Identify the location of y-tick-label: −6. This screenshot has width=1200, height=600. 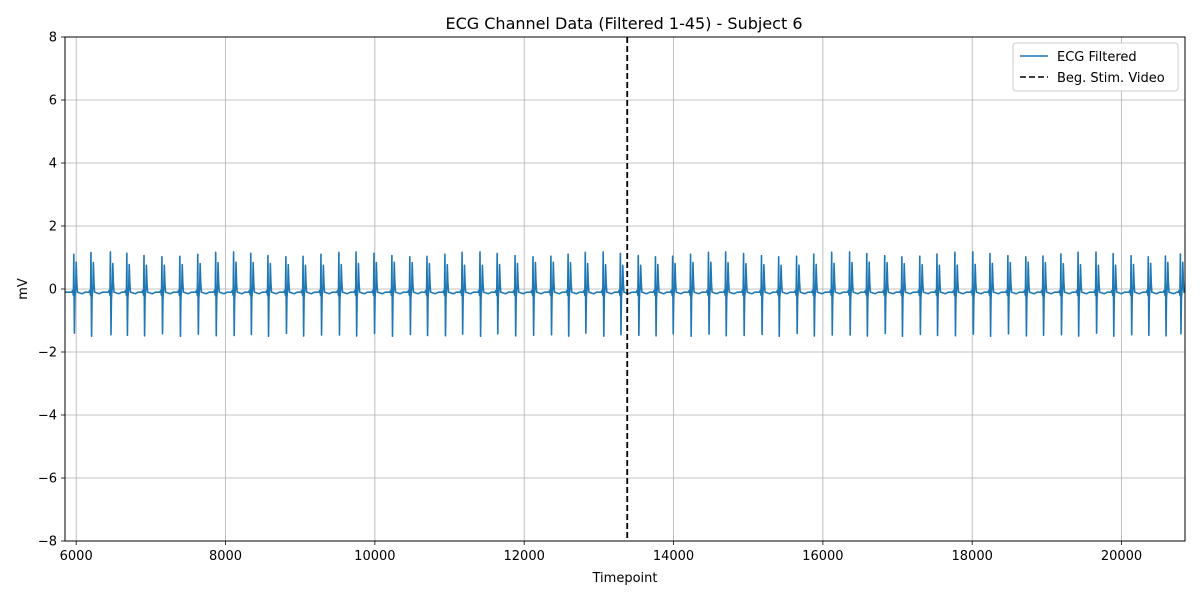
(47, 479).